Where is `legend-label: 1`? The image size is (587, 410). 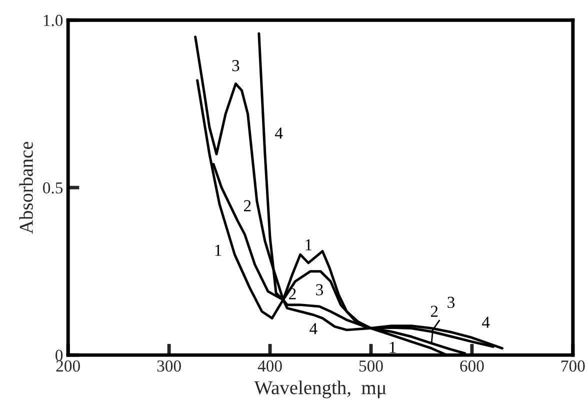
legend-label: 1 is located at coordinates (393, 347).